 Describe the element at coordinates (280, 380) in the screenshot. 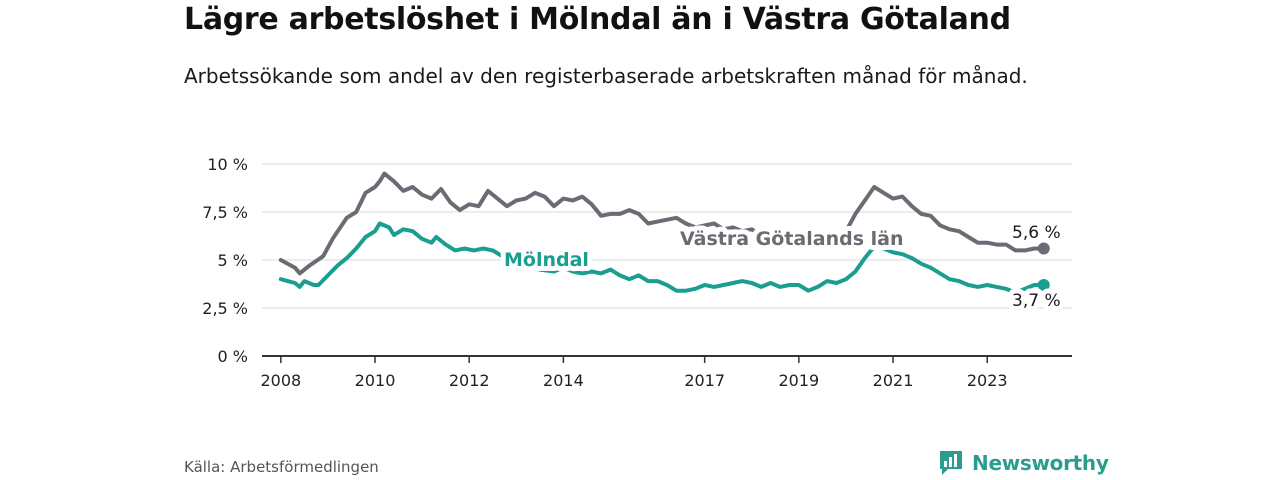

I see `x-tick-label: 2008` at that location.